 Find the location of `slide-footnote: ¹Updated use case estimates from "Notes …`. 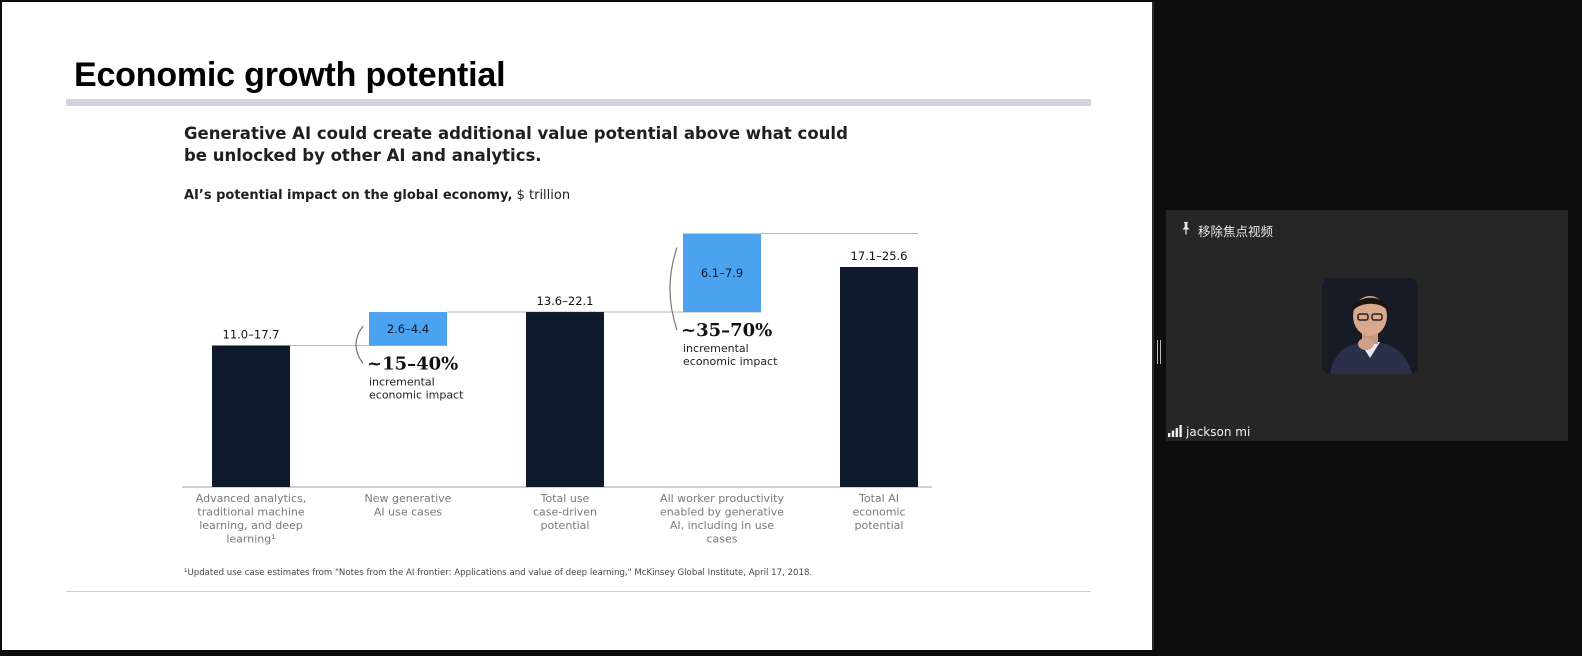

slide-footnote: ¹Updated use case estimates from "Notes … is located at coordinates (498, 573).